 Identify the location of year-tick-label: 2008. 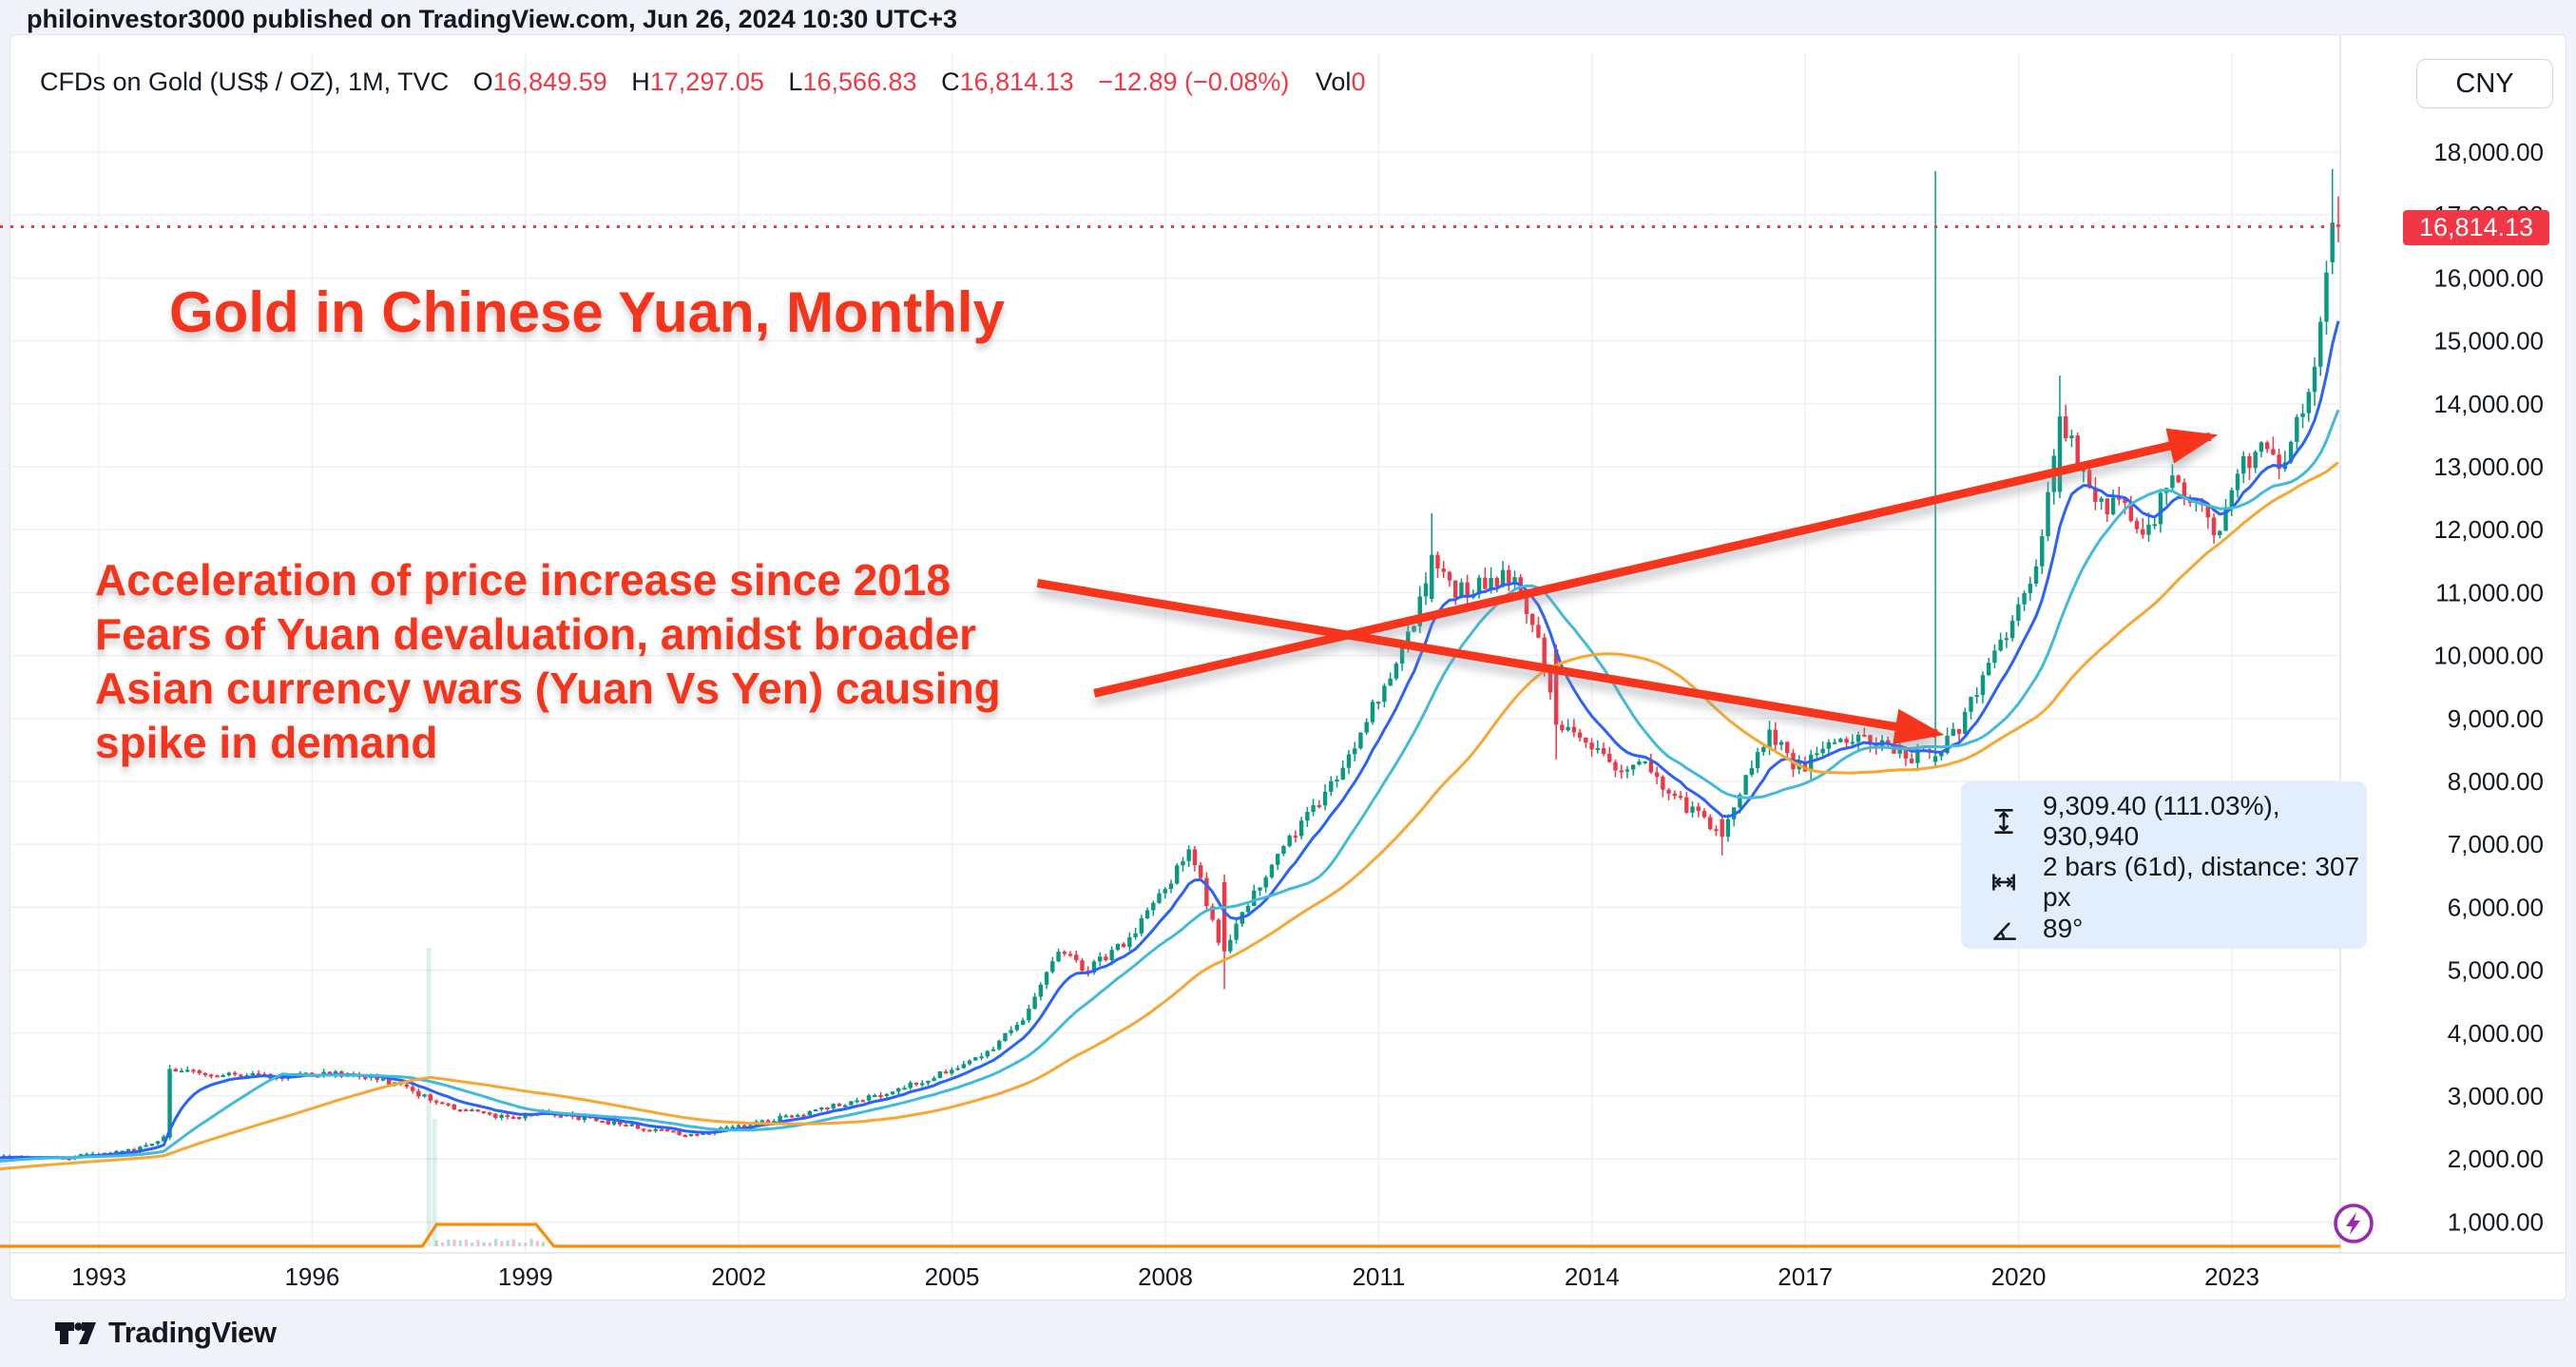
(1166, 1276).